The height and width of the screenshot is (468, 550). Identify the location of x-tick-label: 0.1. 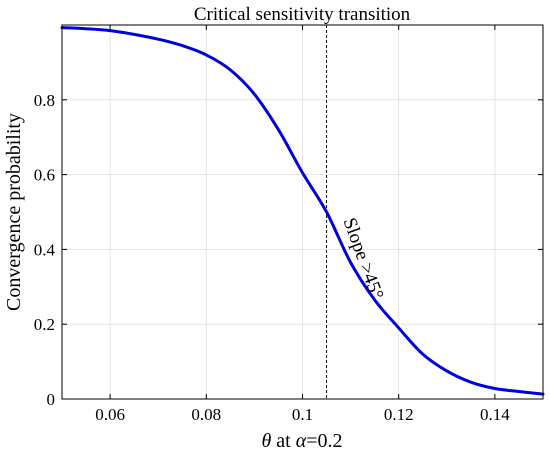
(302, 414).